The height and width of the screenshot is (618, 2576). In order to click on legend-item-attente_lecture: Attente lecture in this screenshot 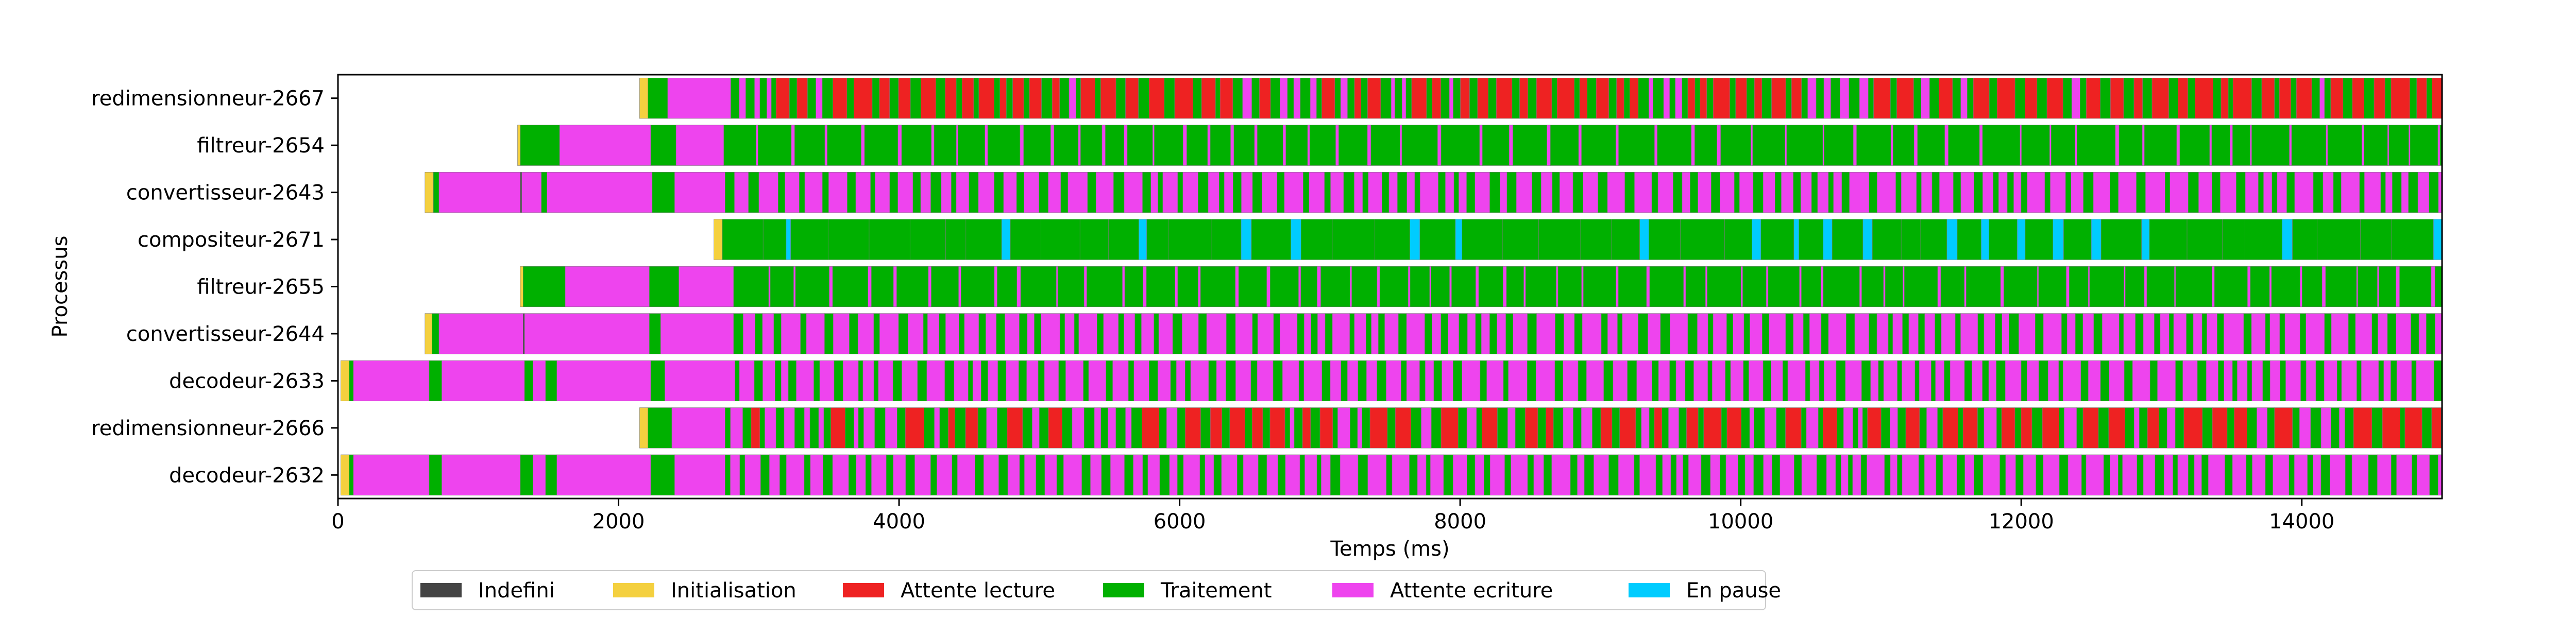, I will do `click(949, 591)`.